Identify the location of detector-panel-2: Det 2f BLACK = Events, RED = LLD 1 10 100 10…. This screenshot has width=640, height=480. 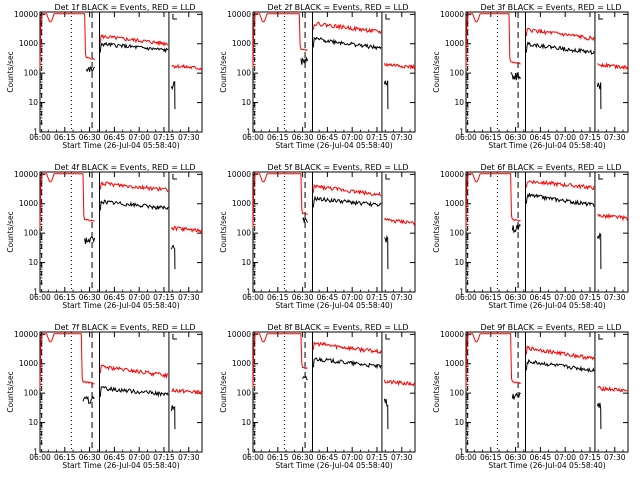
(317, 76).